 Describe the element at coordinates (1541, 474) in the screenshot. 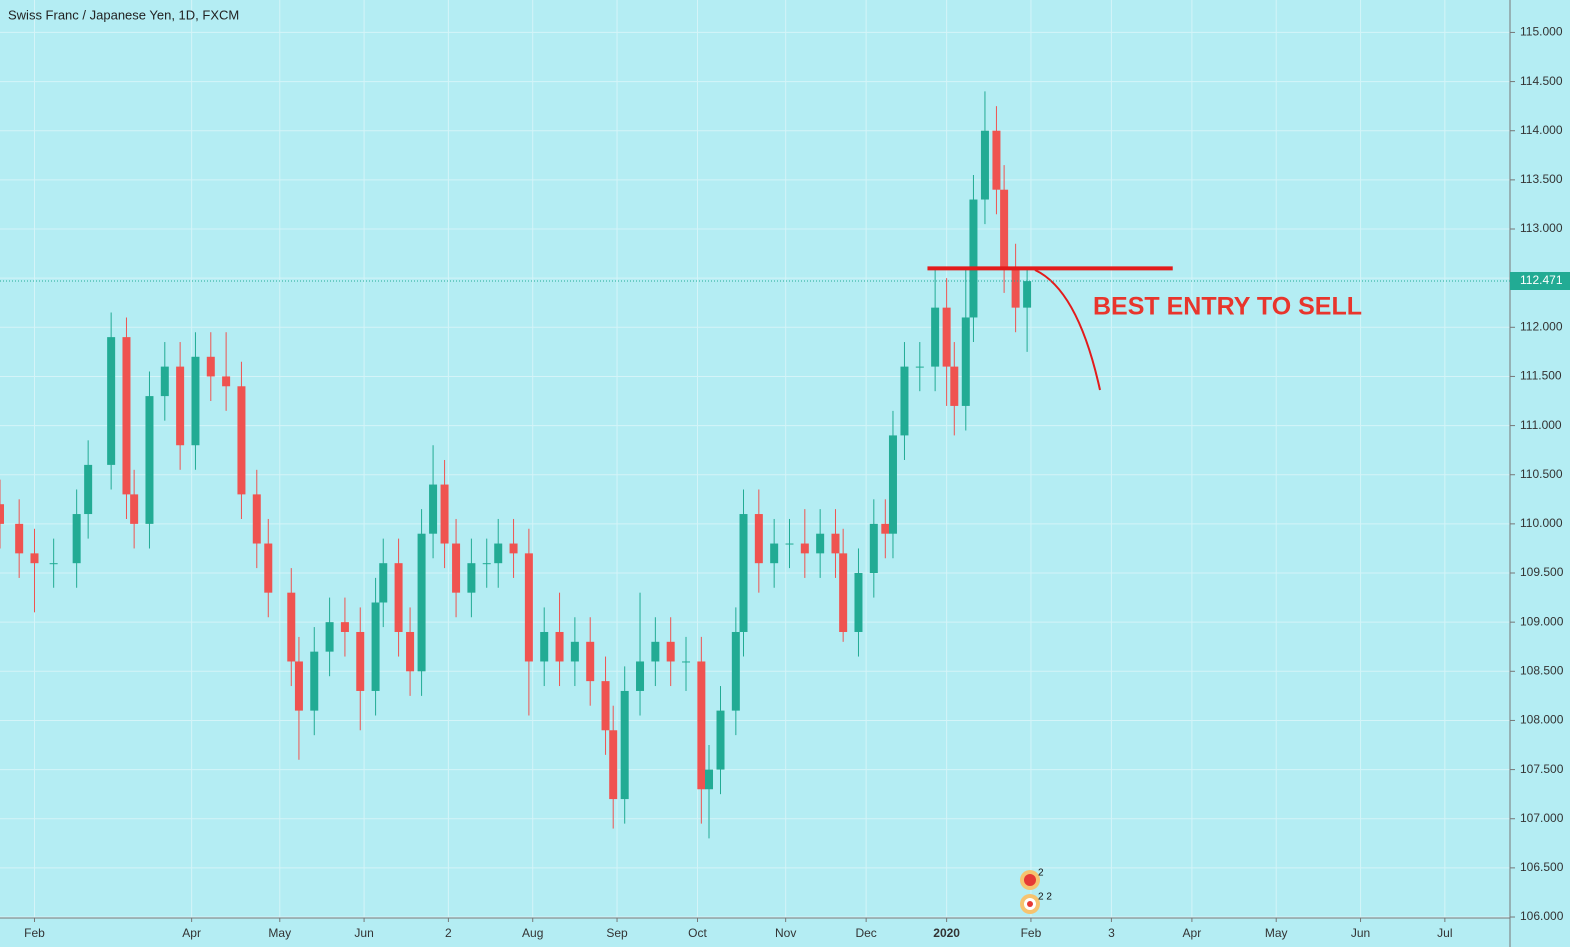

I see `y-tick-label: 110.500` at that location.